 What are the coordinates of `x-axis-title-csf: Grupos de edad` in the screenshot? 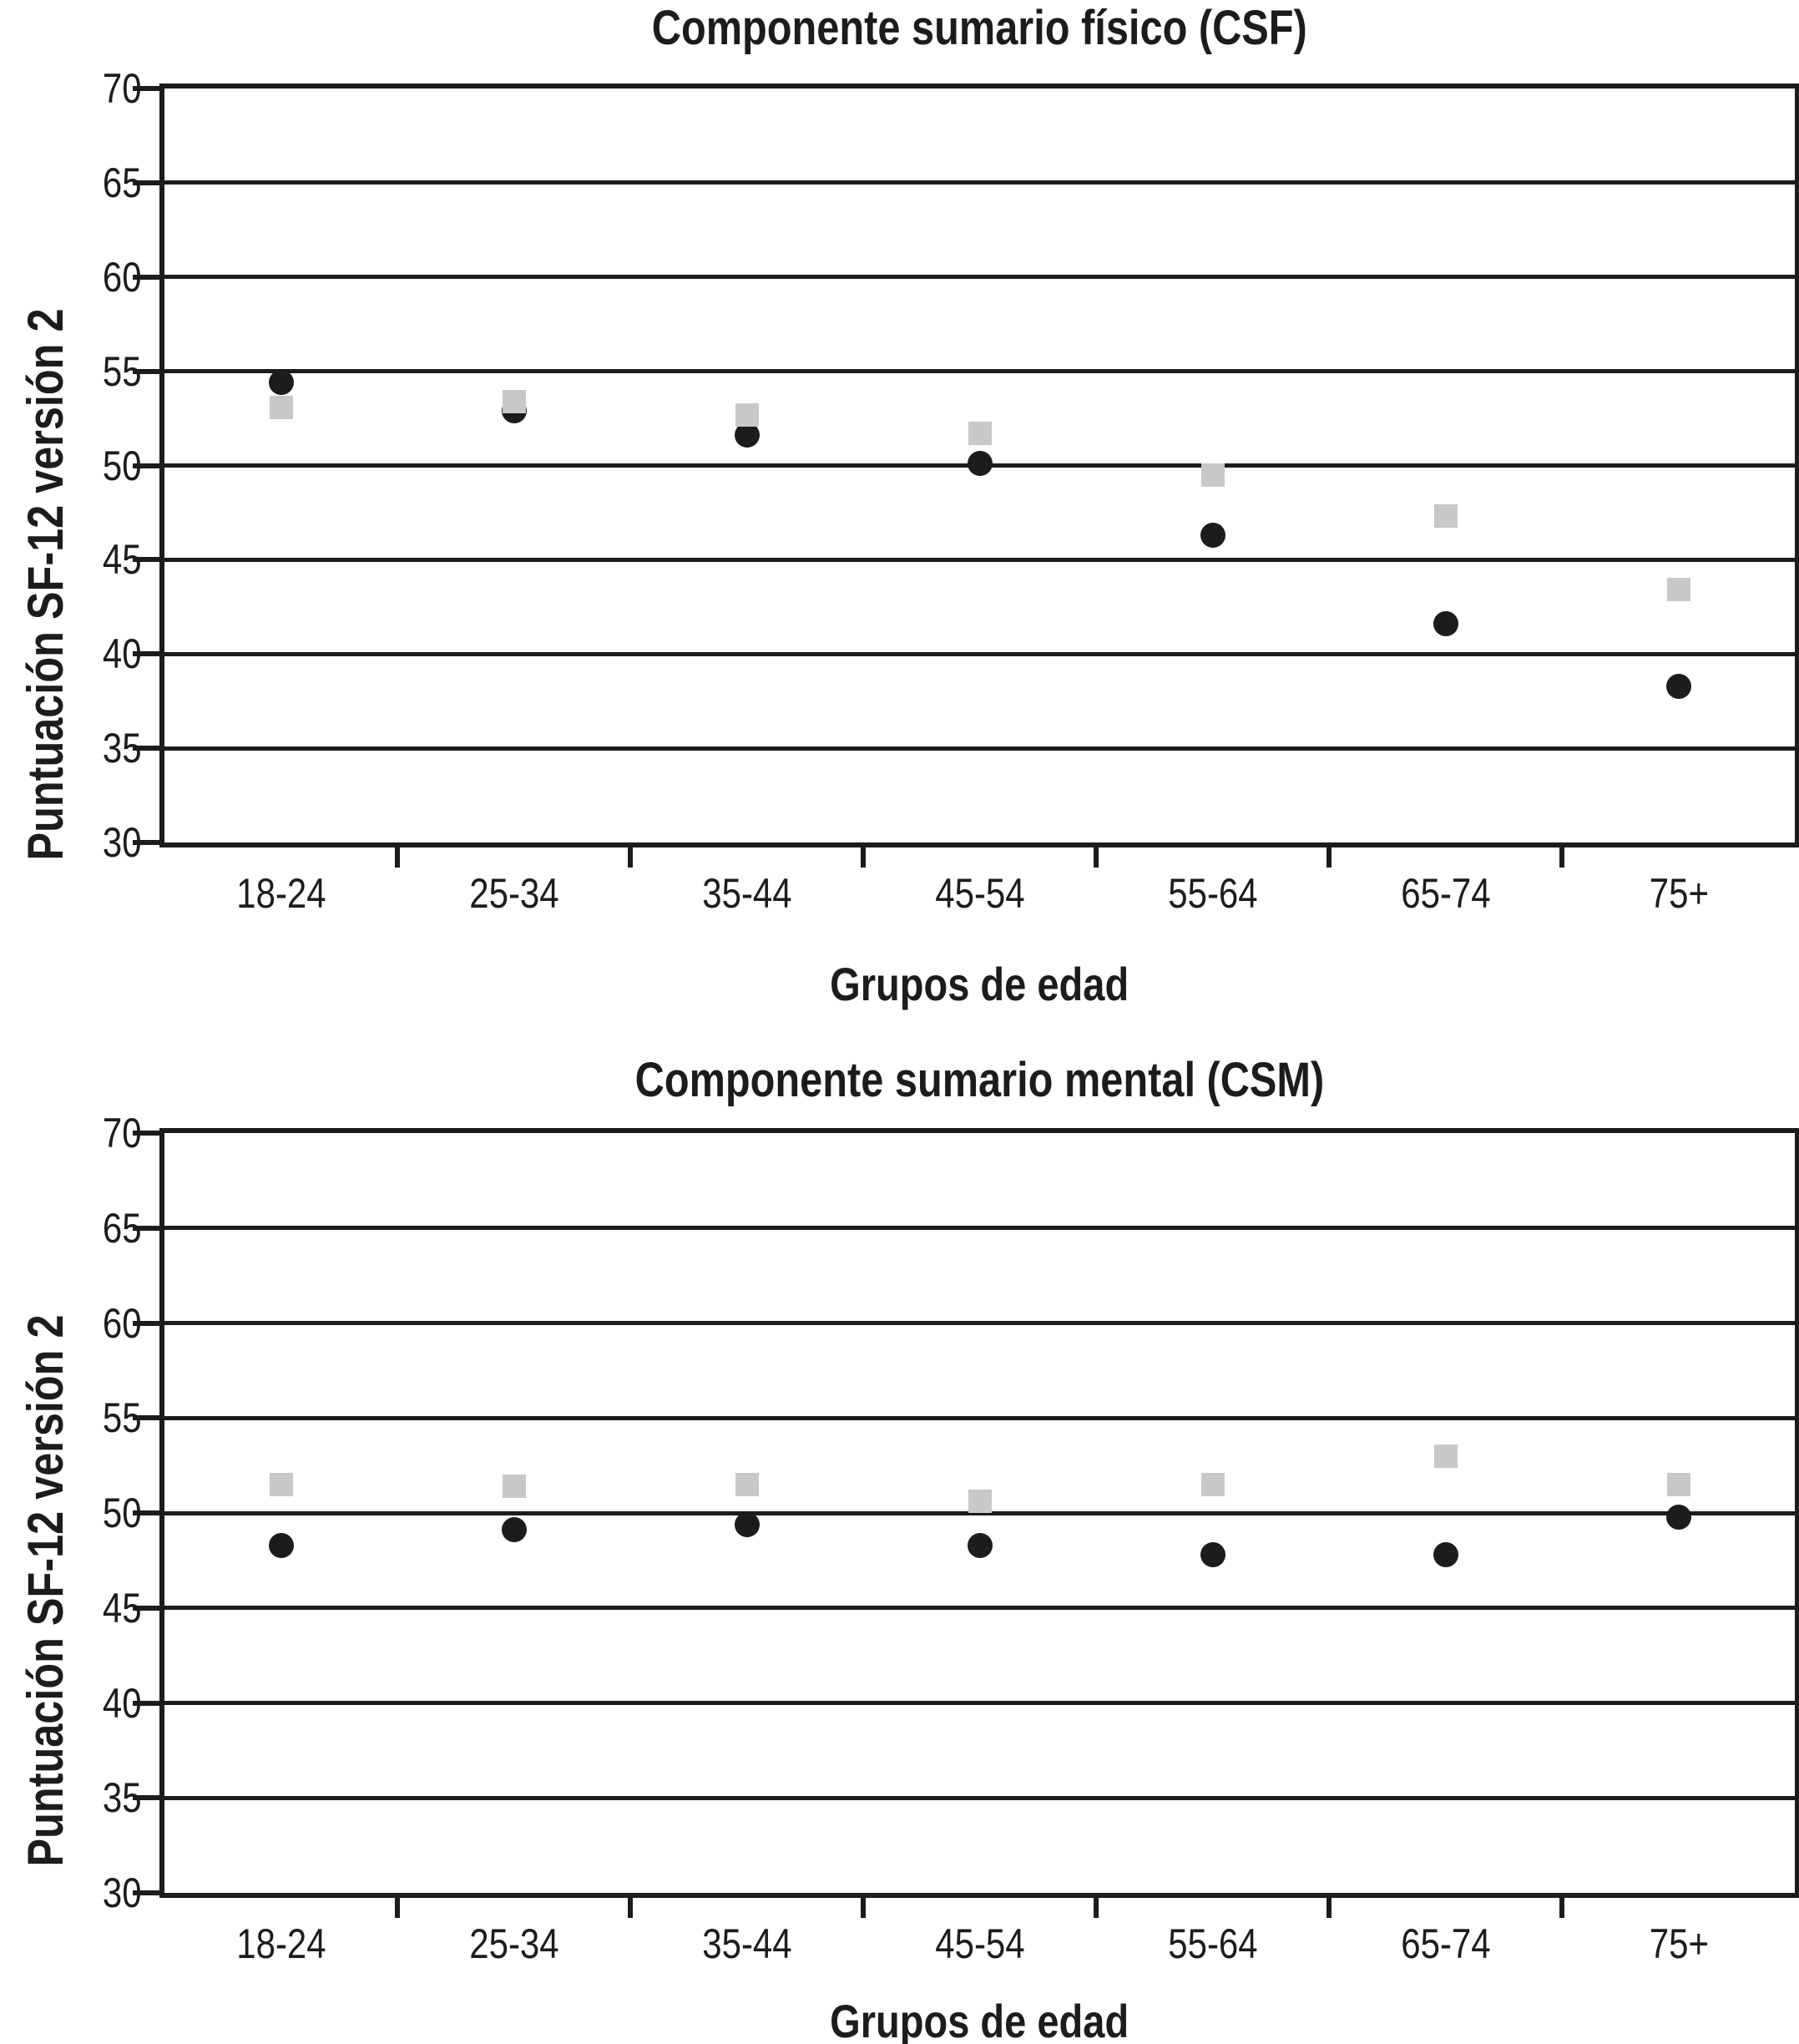 It's located at (979, 984).